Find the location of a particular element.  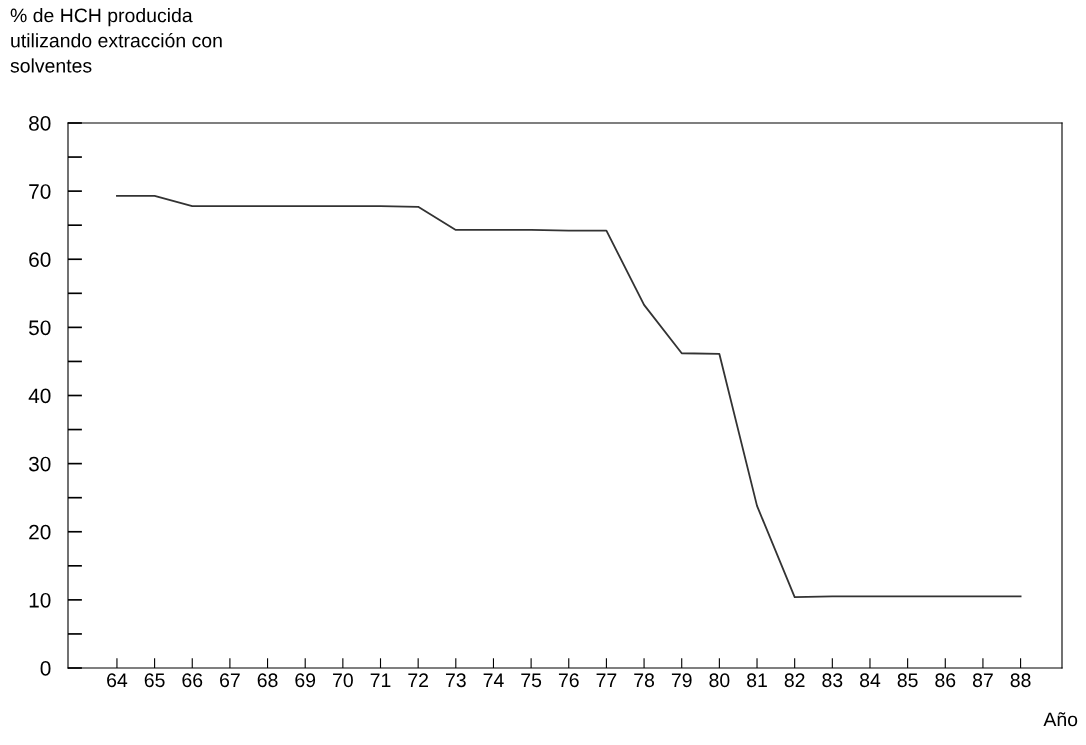

x-tick-label: 85 is located at coordinates (907, 680).